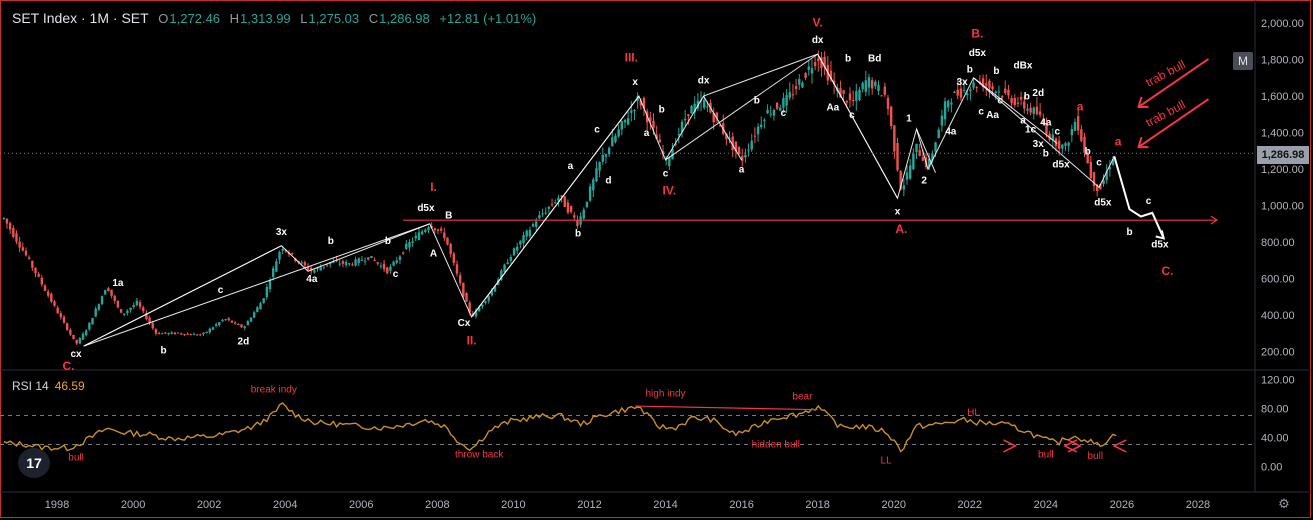 This screenshot has width=1313, height=520. Describe the element at coordinates (887, 460) in the screenshot. I see `rsi-annotation-label: LL` at that location.